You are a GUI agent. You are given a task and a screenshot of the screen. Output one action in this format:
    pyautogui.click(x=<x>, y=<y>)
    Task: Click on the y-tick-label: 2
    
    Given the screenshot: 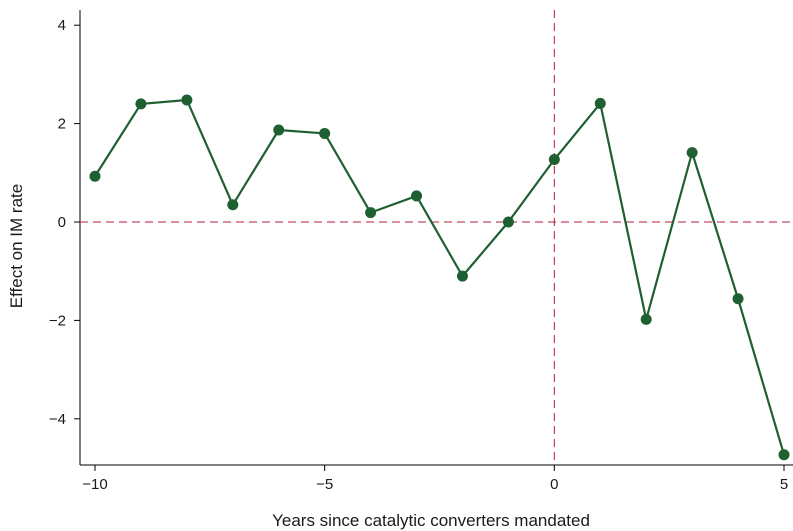 What is the action you would take?
    pyautogui.click(x=62, y=124)
    